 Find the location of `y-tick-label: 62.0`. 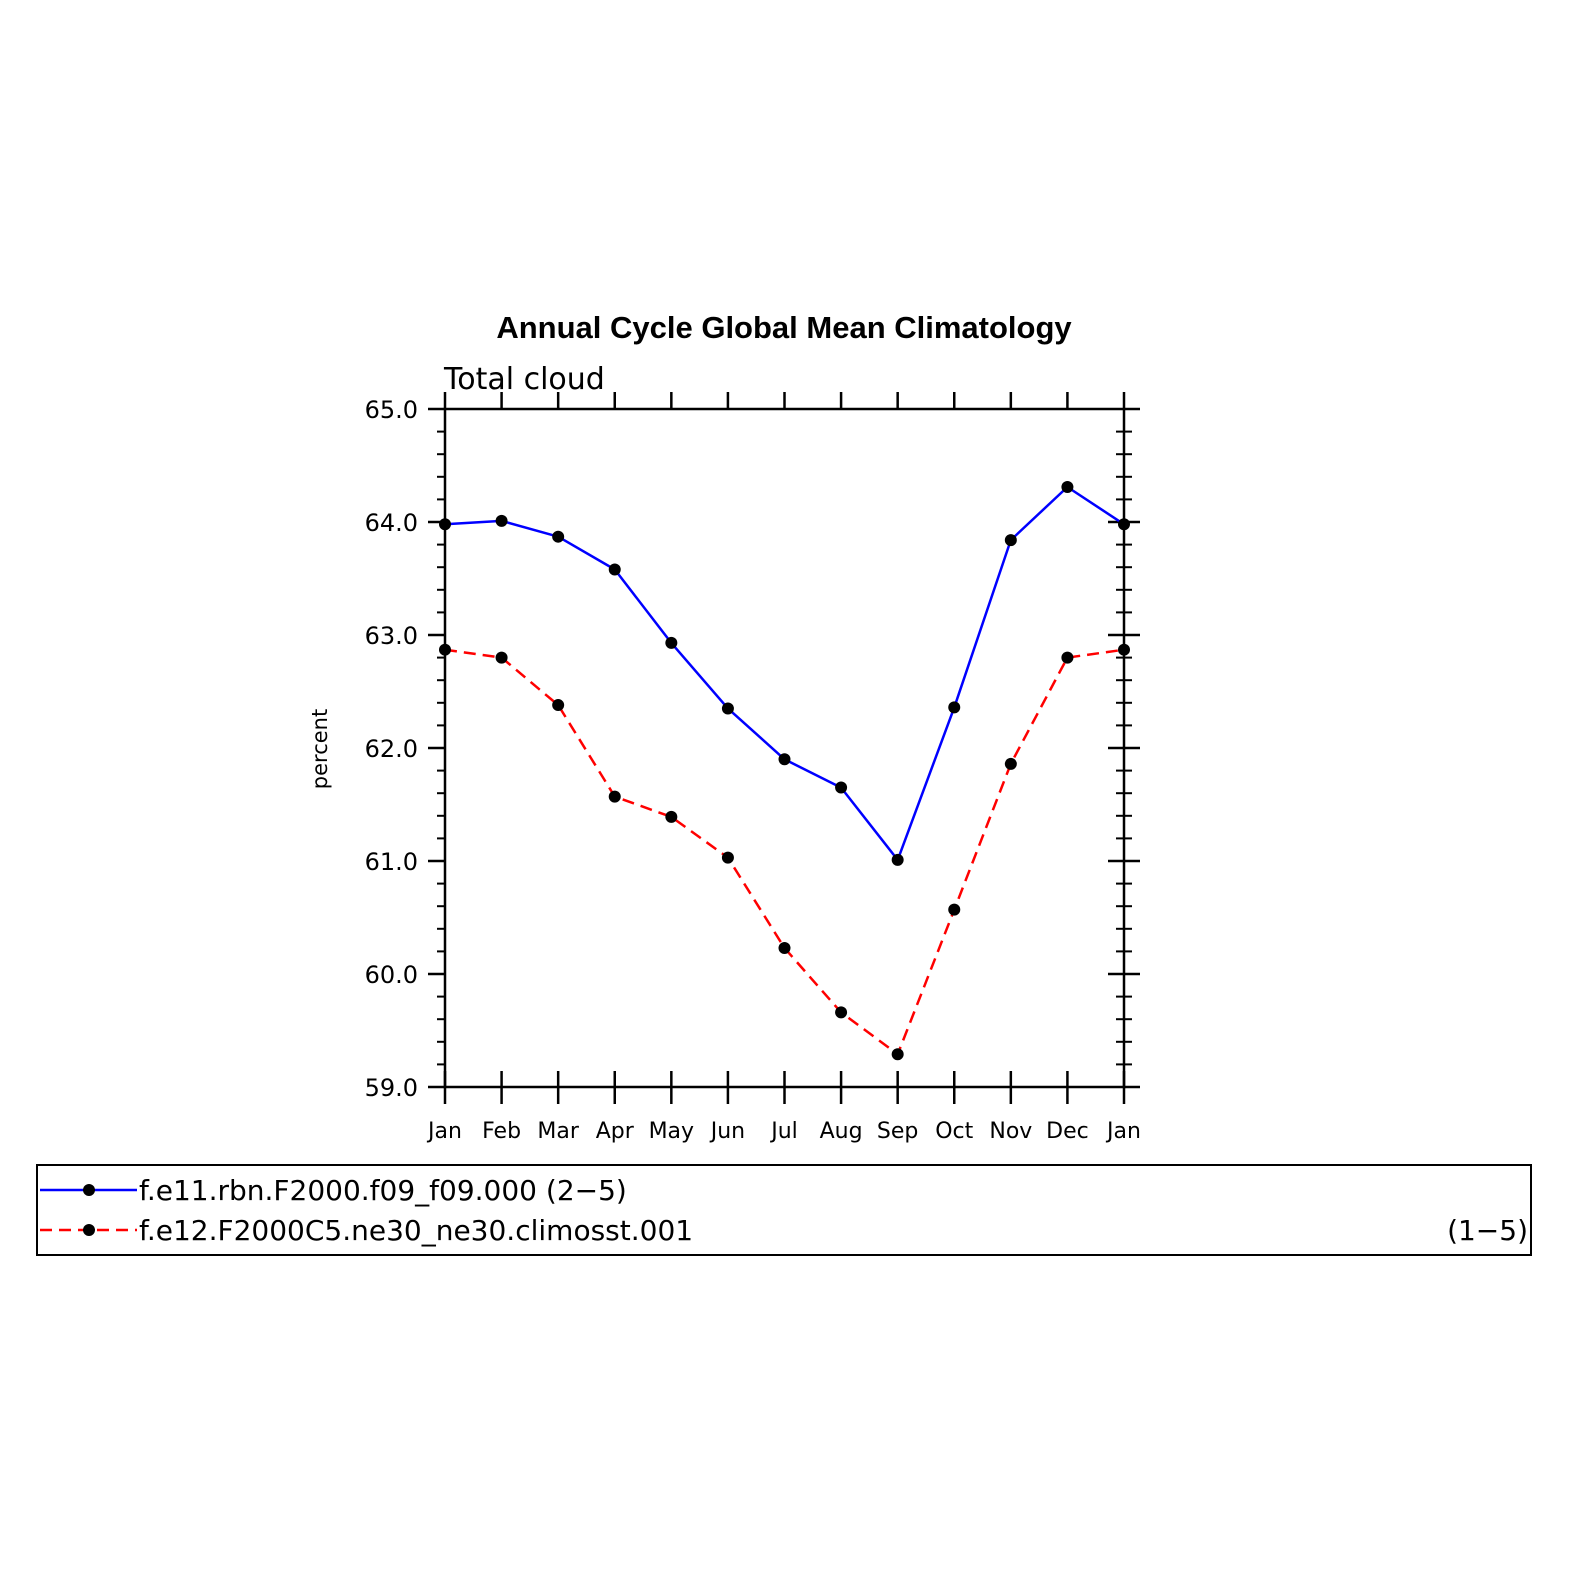

y-tick-label: 62.0 is located at coordinates (391, 749).